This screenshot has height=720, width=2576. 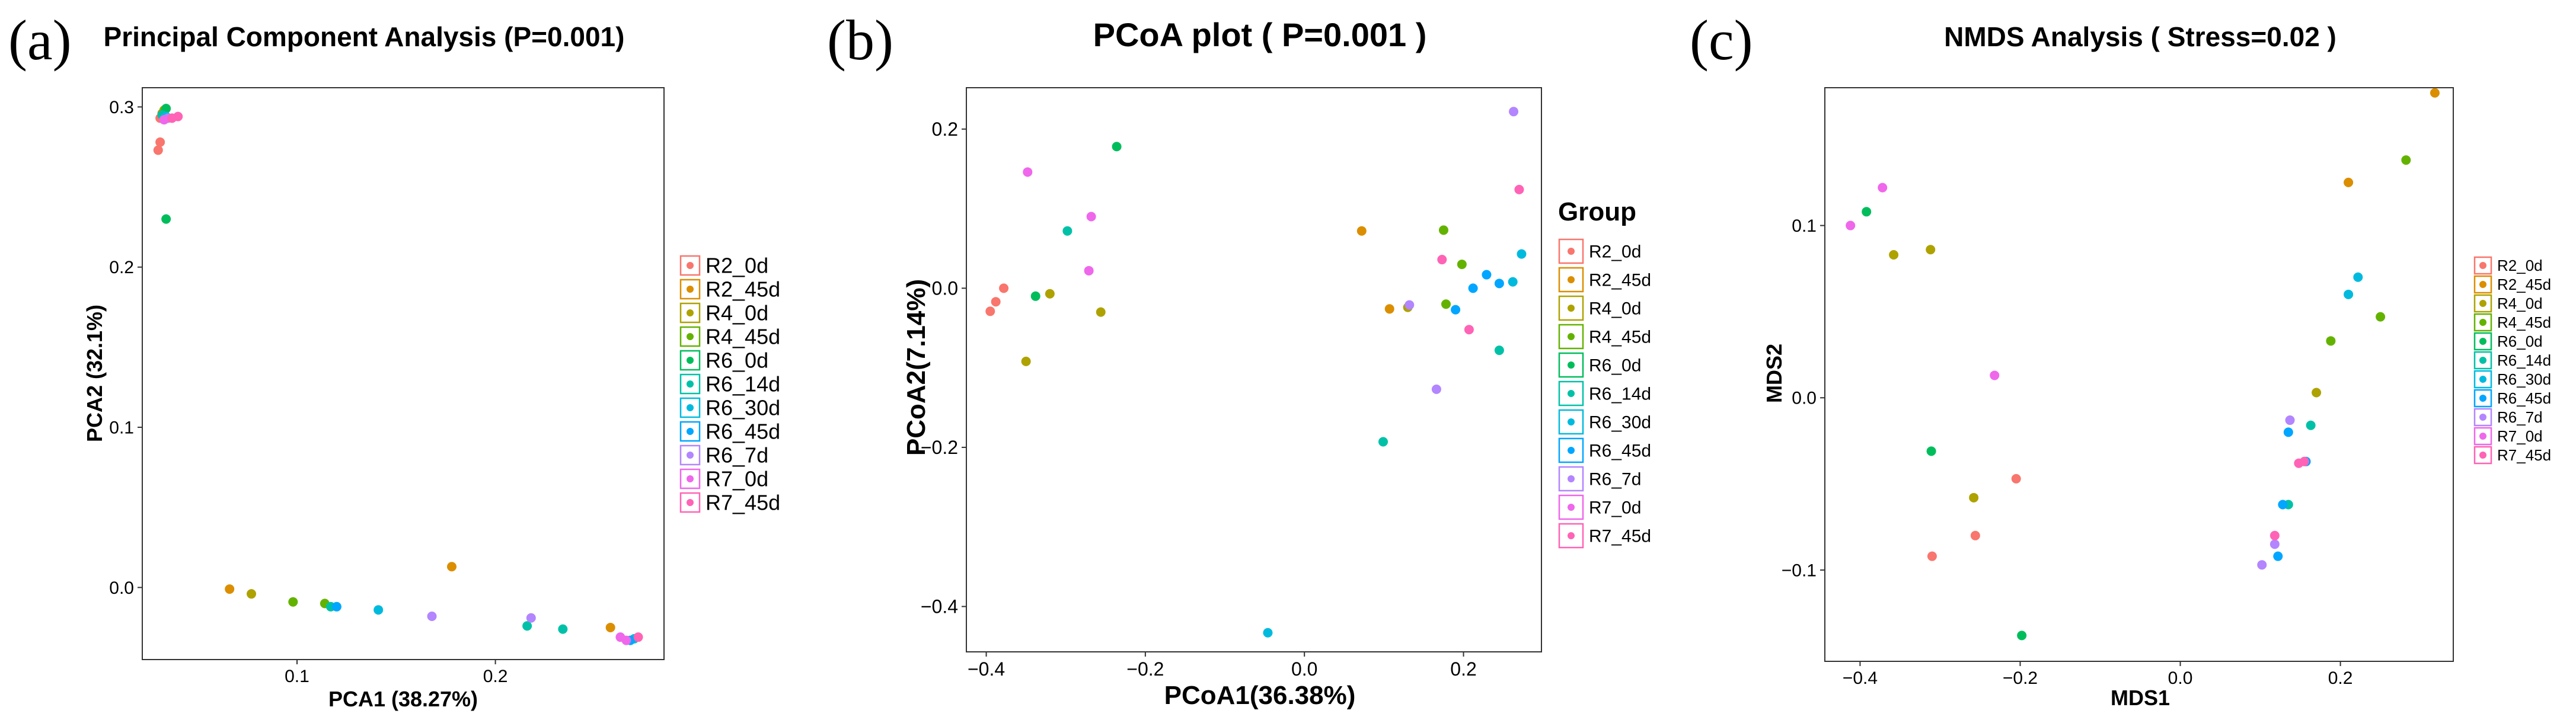 I want to click on panel-b-x-tick-label: 0.0, so click(x=1304, y=669).